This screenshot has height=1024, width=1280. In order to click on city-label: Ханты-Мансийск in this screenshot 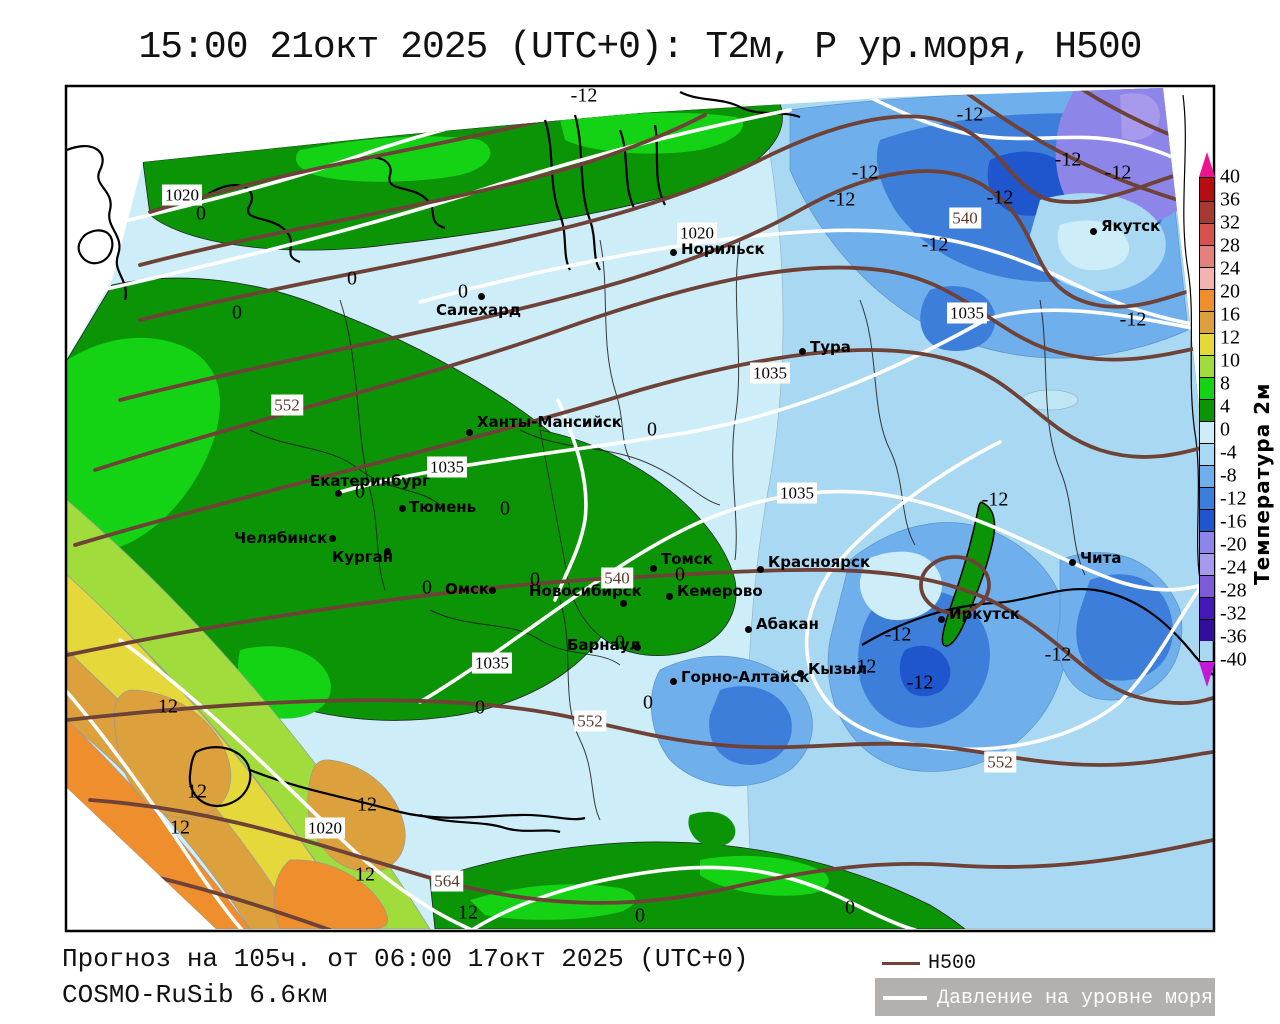, I will do `click(549, 422)`.